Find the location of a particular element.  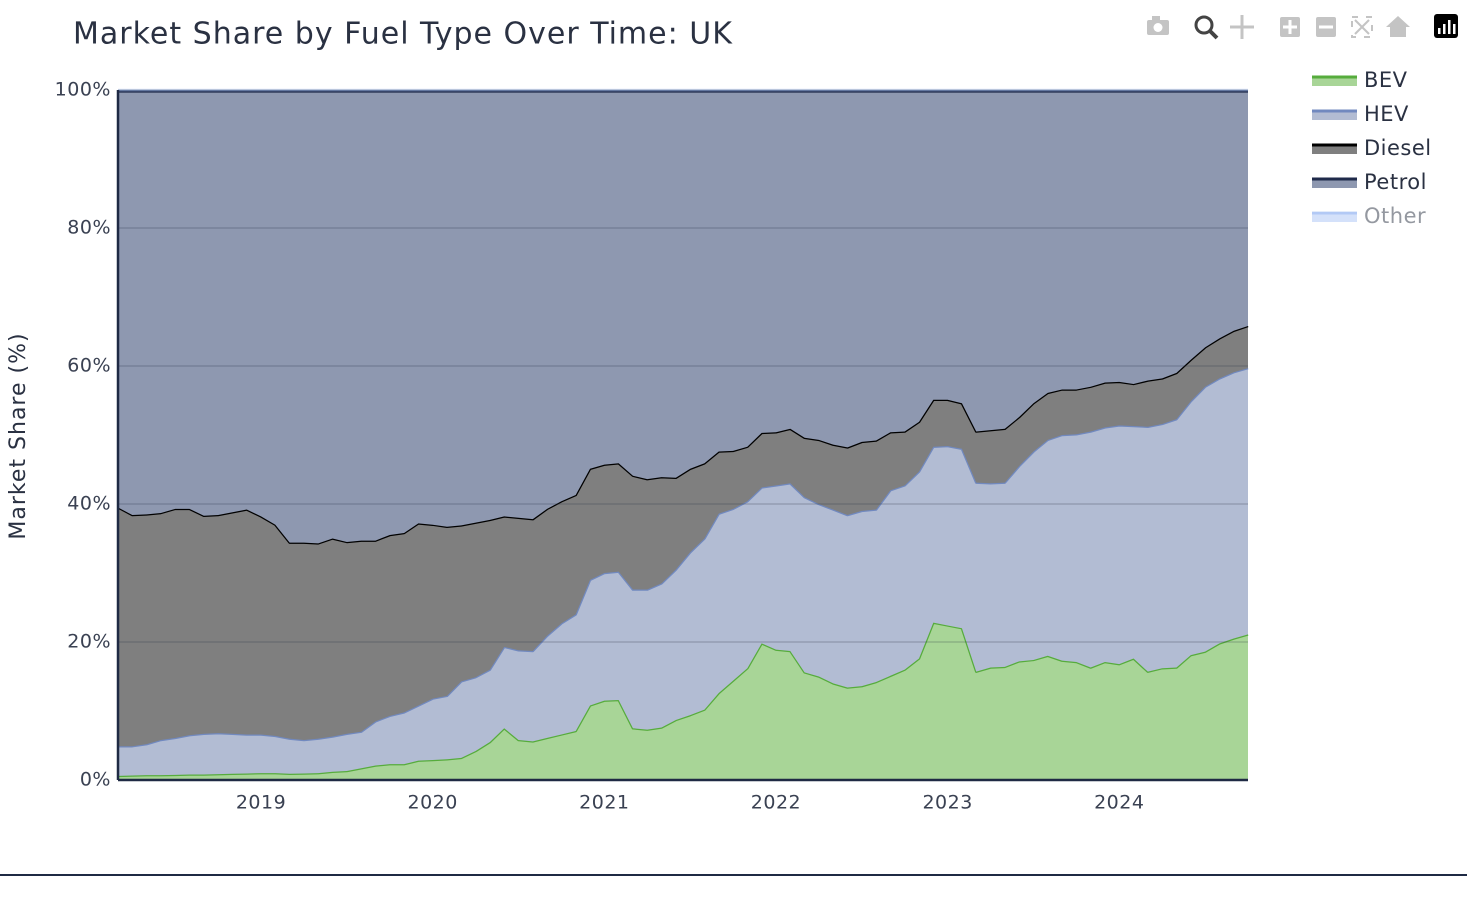

pan-button is located at coordinates (1242, 27).